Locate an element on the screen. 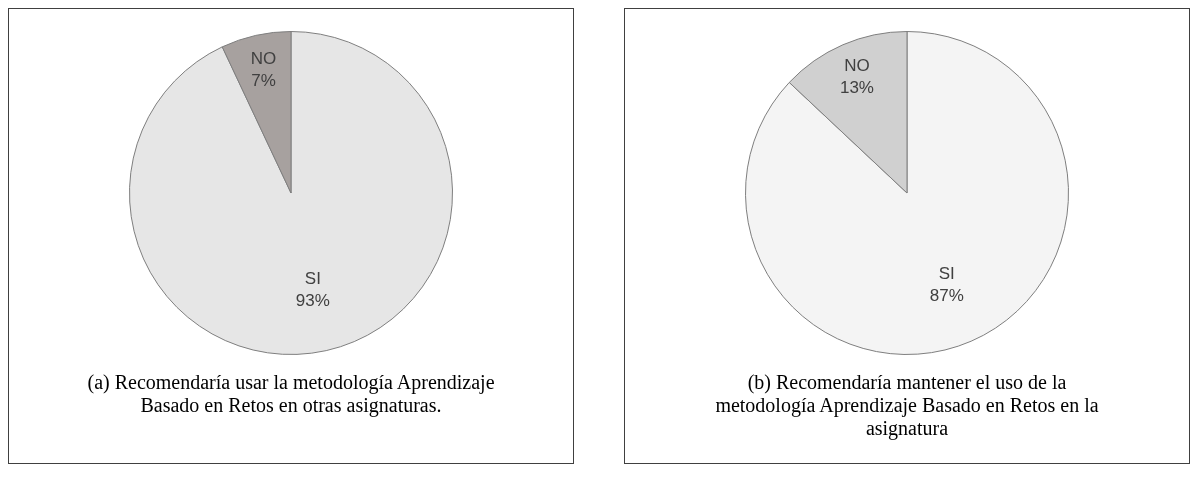  data-label: 93% is located at coordinates (312, 301).